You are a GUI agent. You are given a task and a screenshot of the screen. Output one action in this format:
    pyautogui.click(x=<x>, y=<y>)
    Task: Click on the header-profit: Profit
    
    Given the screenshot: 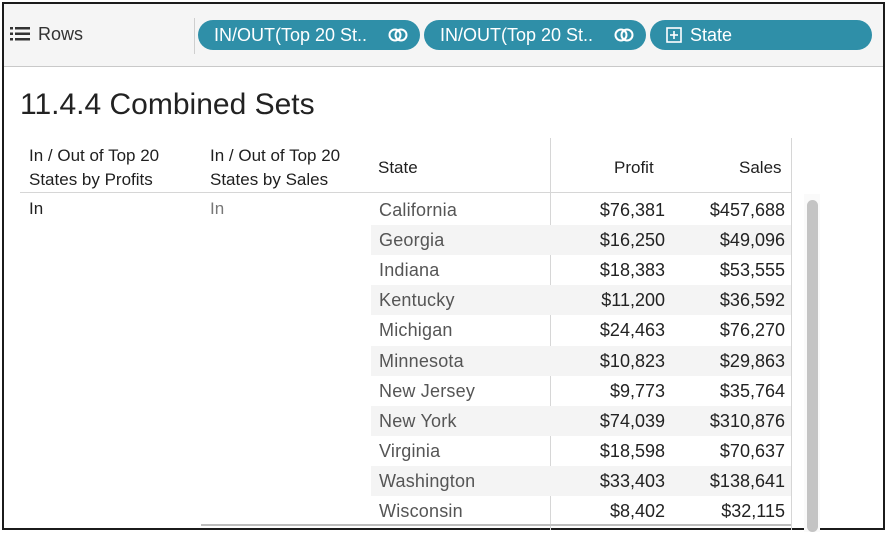 What is the action you would take?
    pyautogui.click(x=634, y=167)
    